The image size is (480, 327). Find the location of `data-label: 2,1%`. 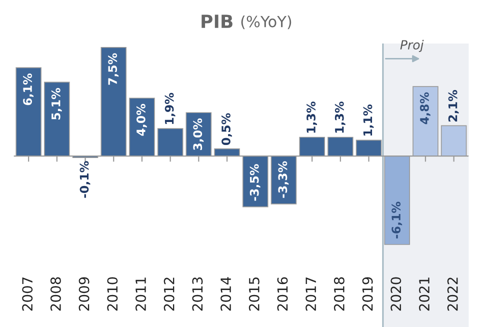

data-label: 2,1% is located at coordinates (453, 106).